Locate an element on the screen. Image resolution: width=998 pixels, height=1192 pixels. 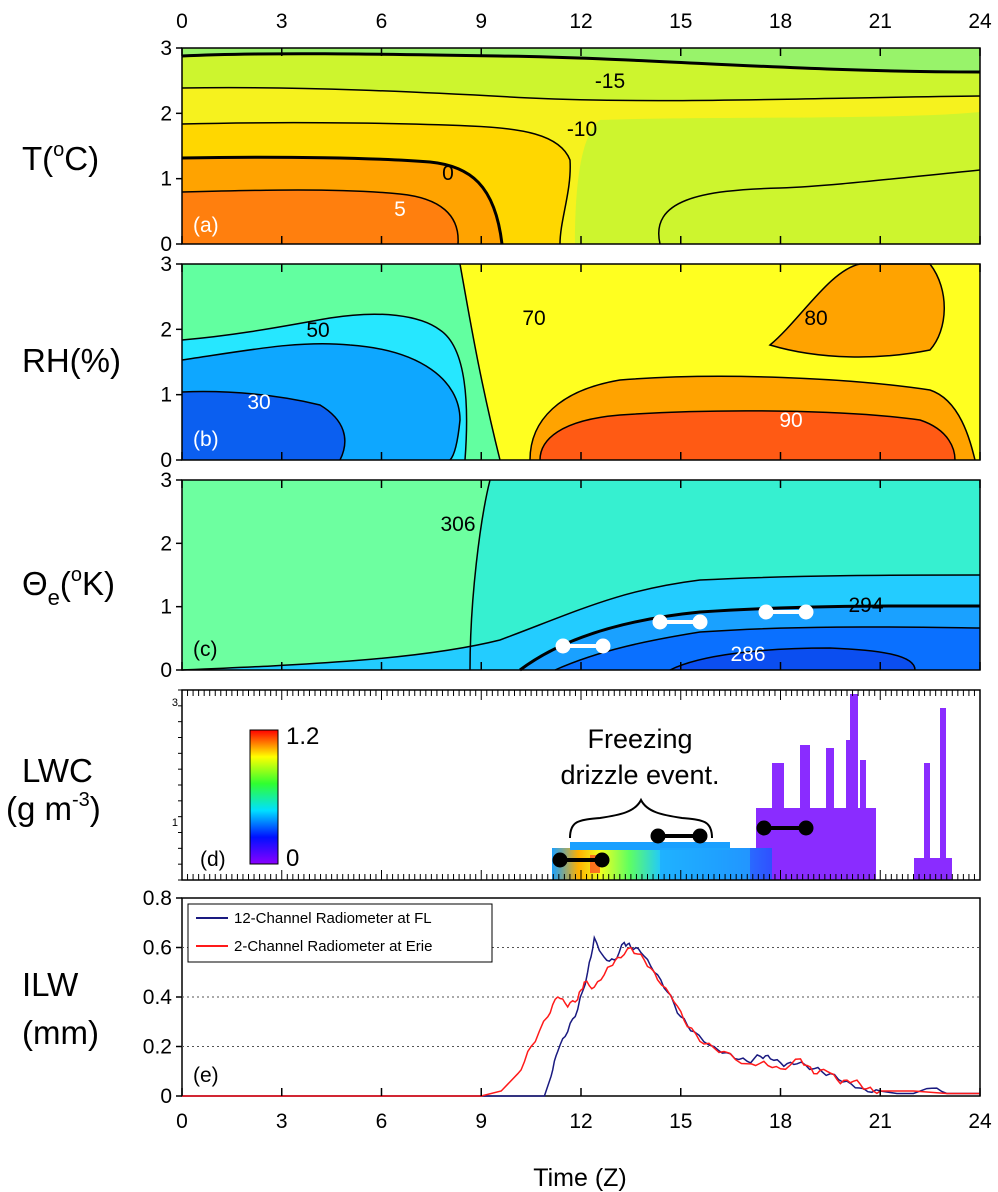
panel-d-minor-ticks is located at coordinates (579, 785).